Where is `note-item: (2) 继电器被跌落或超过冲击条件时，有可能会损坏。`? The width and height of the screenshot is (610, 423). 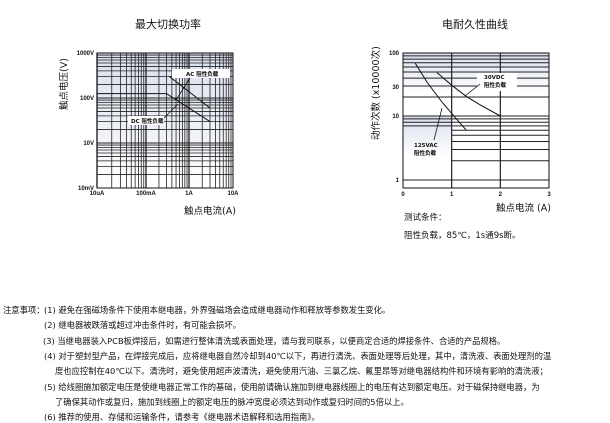
note-item: (2) 继电器被跌落或超过冲击条件时，有可能会损坏。 is located at coordinates (142, 325).